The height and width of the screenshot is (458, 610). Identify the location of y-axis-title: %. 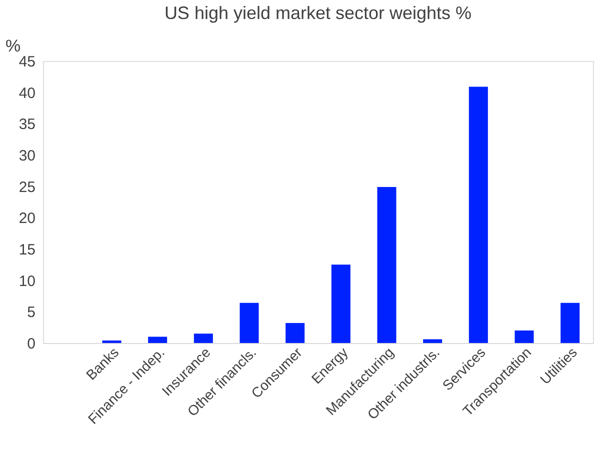
(13, 46).